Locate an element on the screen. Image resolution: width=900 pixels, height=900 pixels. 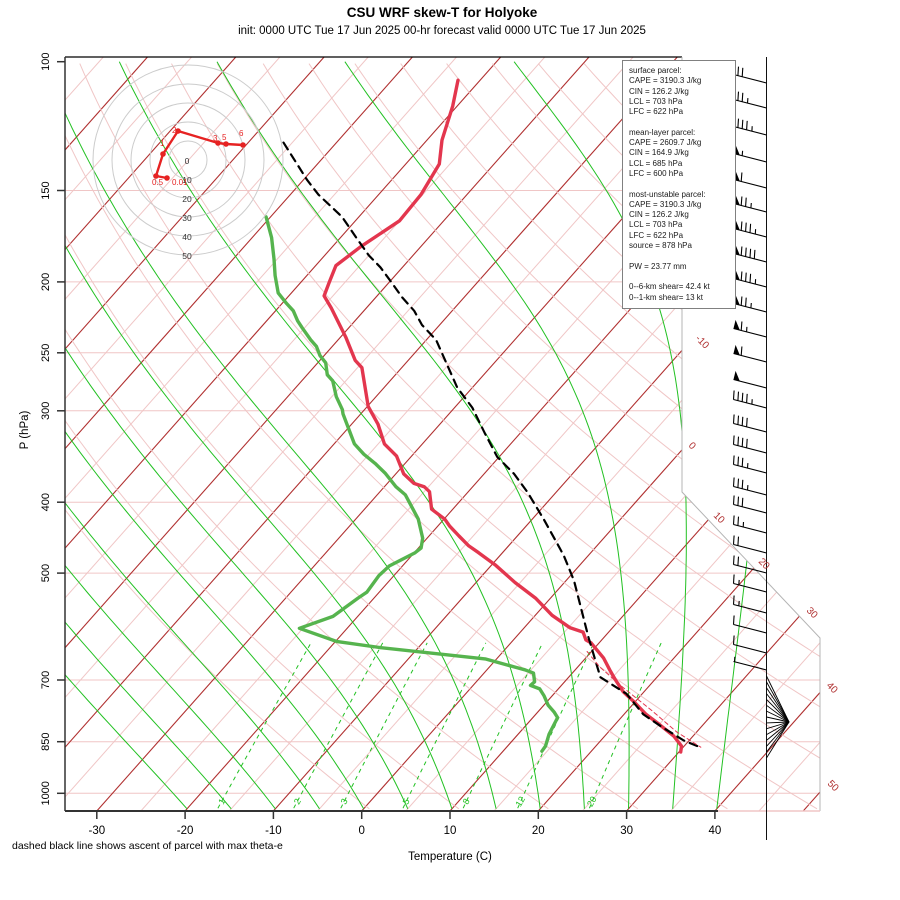
isotherm-label: 20 is located at coordinates (764, 564).